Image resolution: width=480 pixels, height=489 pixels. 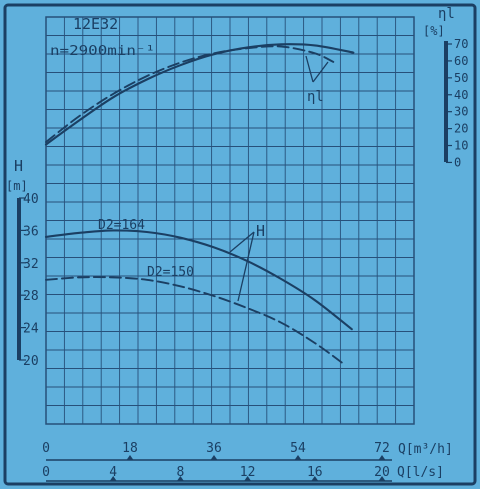 What do you see at coordinates (46, 448) in the screenshot?
I see `flow-m3h-tick-label: 0` at bounding box center [46, 448].